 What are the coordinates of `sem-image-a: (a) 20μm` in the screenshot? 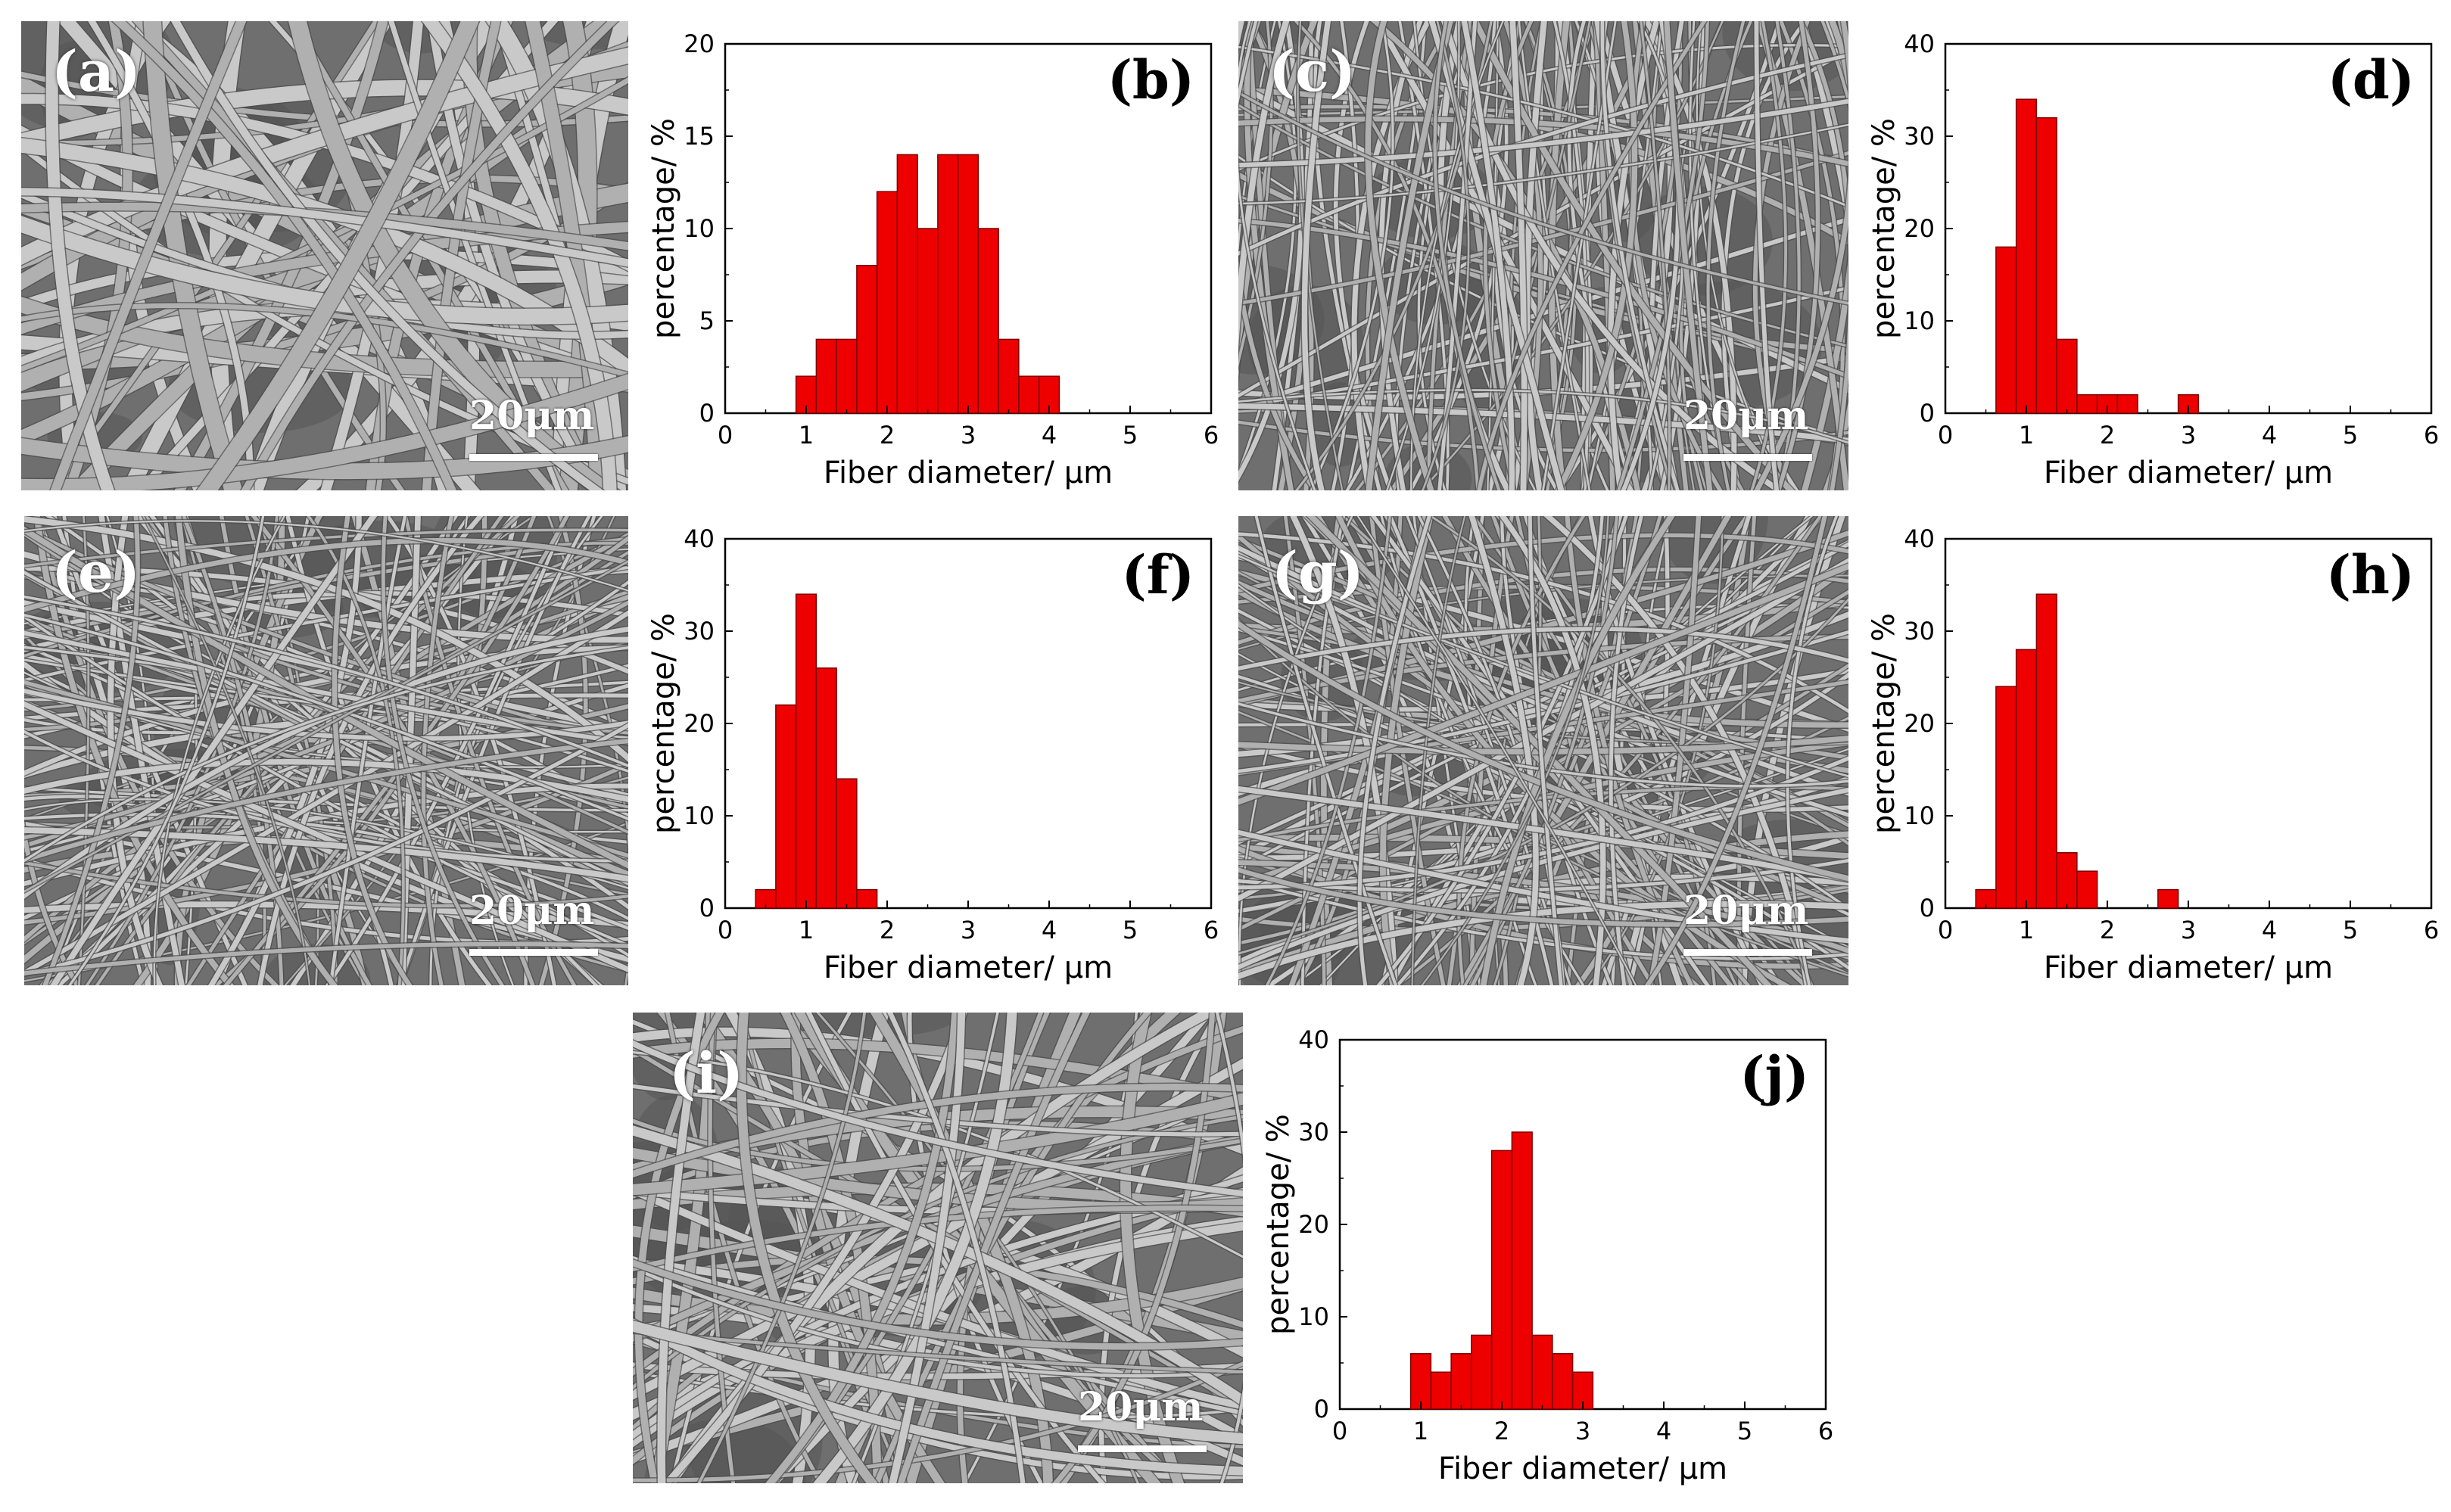 It's located at (326, 255).